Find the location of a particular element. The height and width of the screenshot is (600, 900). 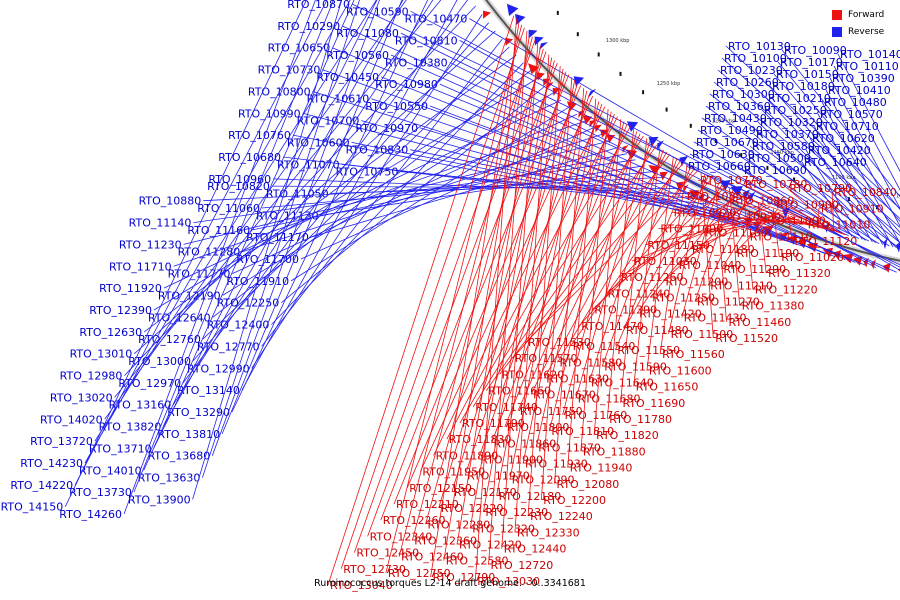

gene-label: RTO_10570 is located at coordinates (851, 114).